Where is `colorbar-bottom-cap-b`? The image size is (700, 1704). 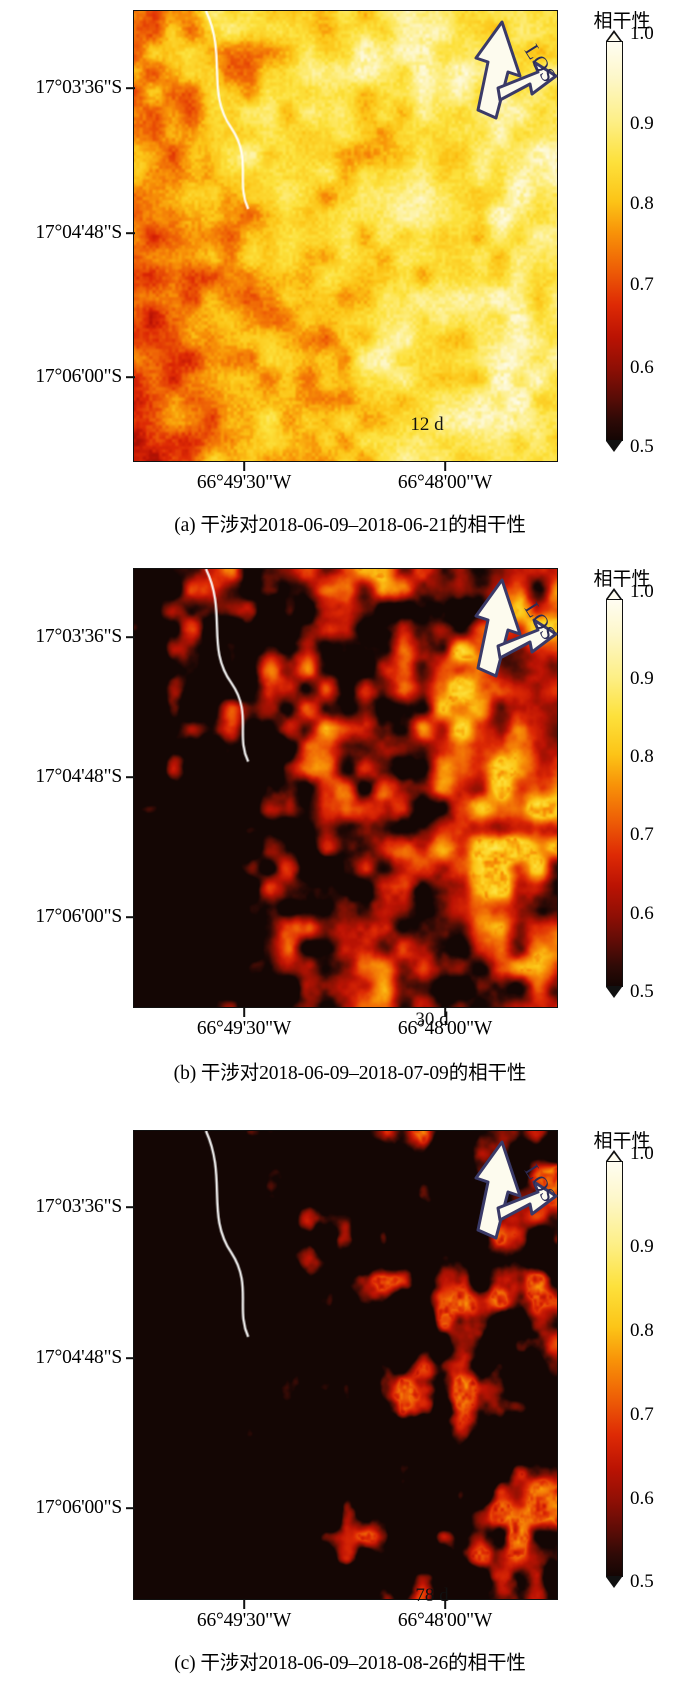 colorbar-bottom-cap-b is located at coordinates (614, 992).